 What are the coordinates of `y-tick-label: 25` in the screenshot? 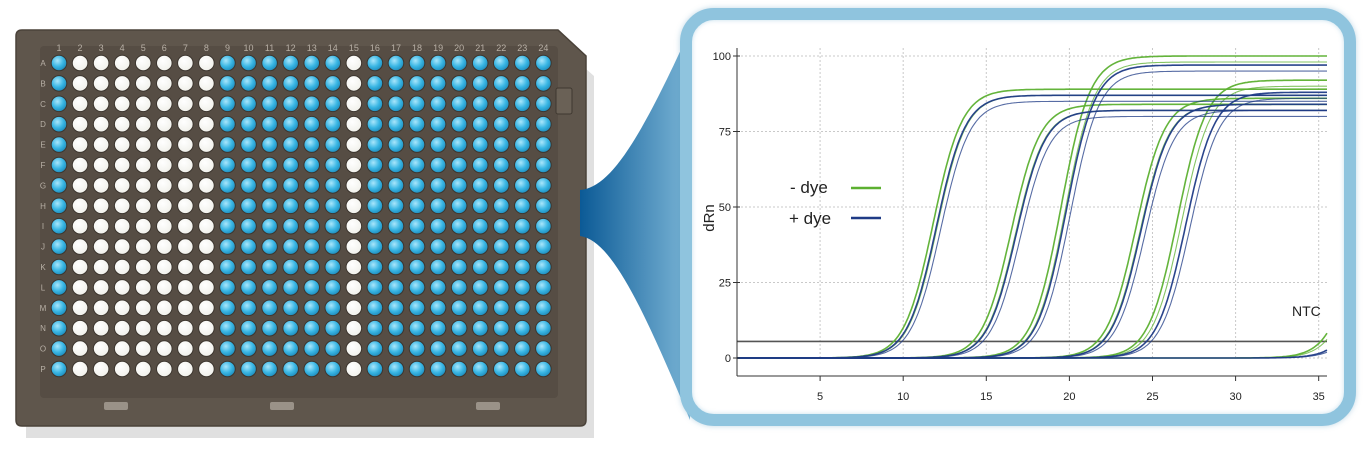 It's located at (725, 284).